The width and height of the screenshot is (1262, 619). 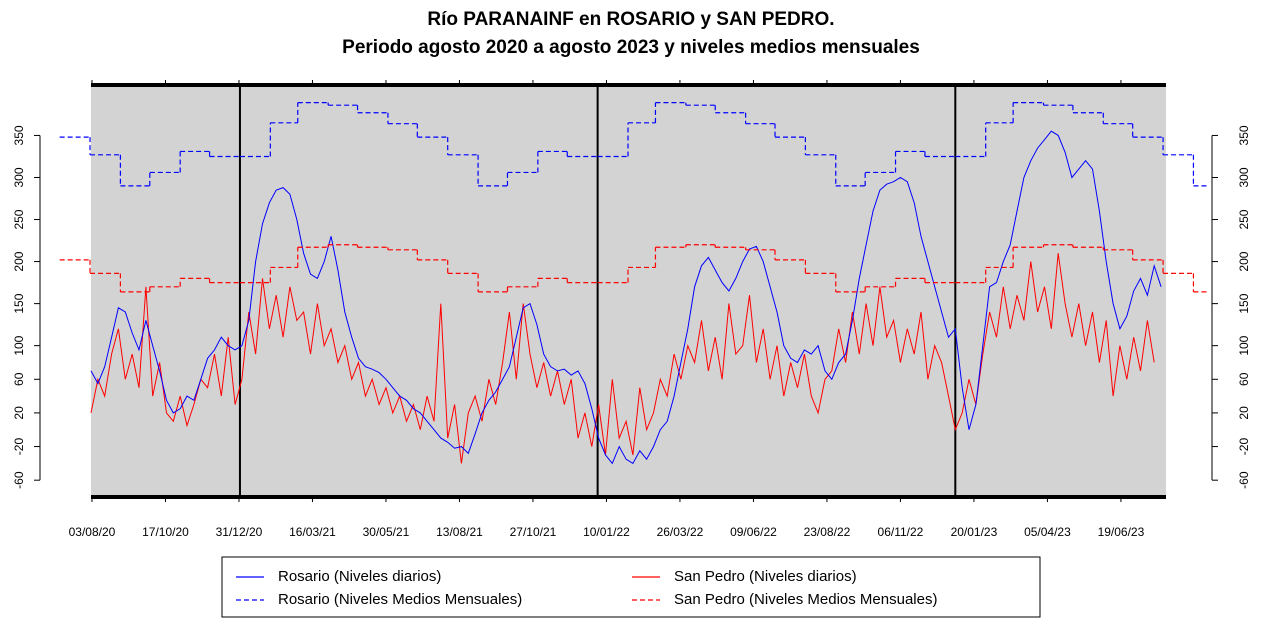 What do you see at coordinates (901, 532) in the screenshot?
I see `x-tick-label: 06/11/22` at bounding box center [901, 532].